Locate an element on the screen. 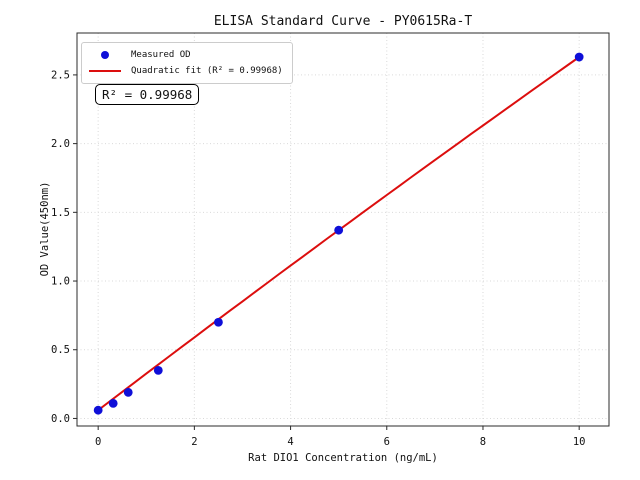 This screenshot has width=640, height=480. r-squared-annotation: R² = 0.99968 is located at coordinates (147, 94).